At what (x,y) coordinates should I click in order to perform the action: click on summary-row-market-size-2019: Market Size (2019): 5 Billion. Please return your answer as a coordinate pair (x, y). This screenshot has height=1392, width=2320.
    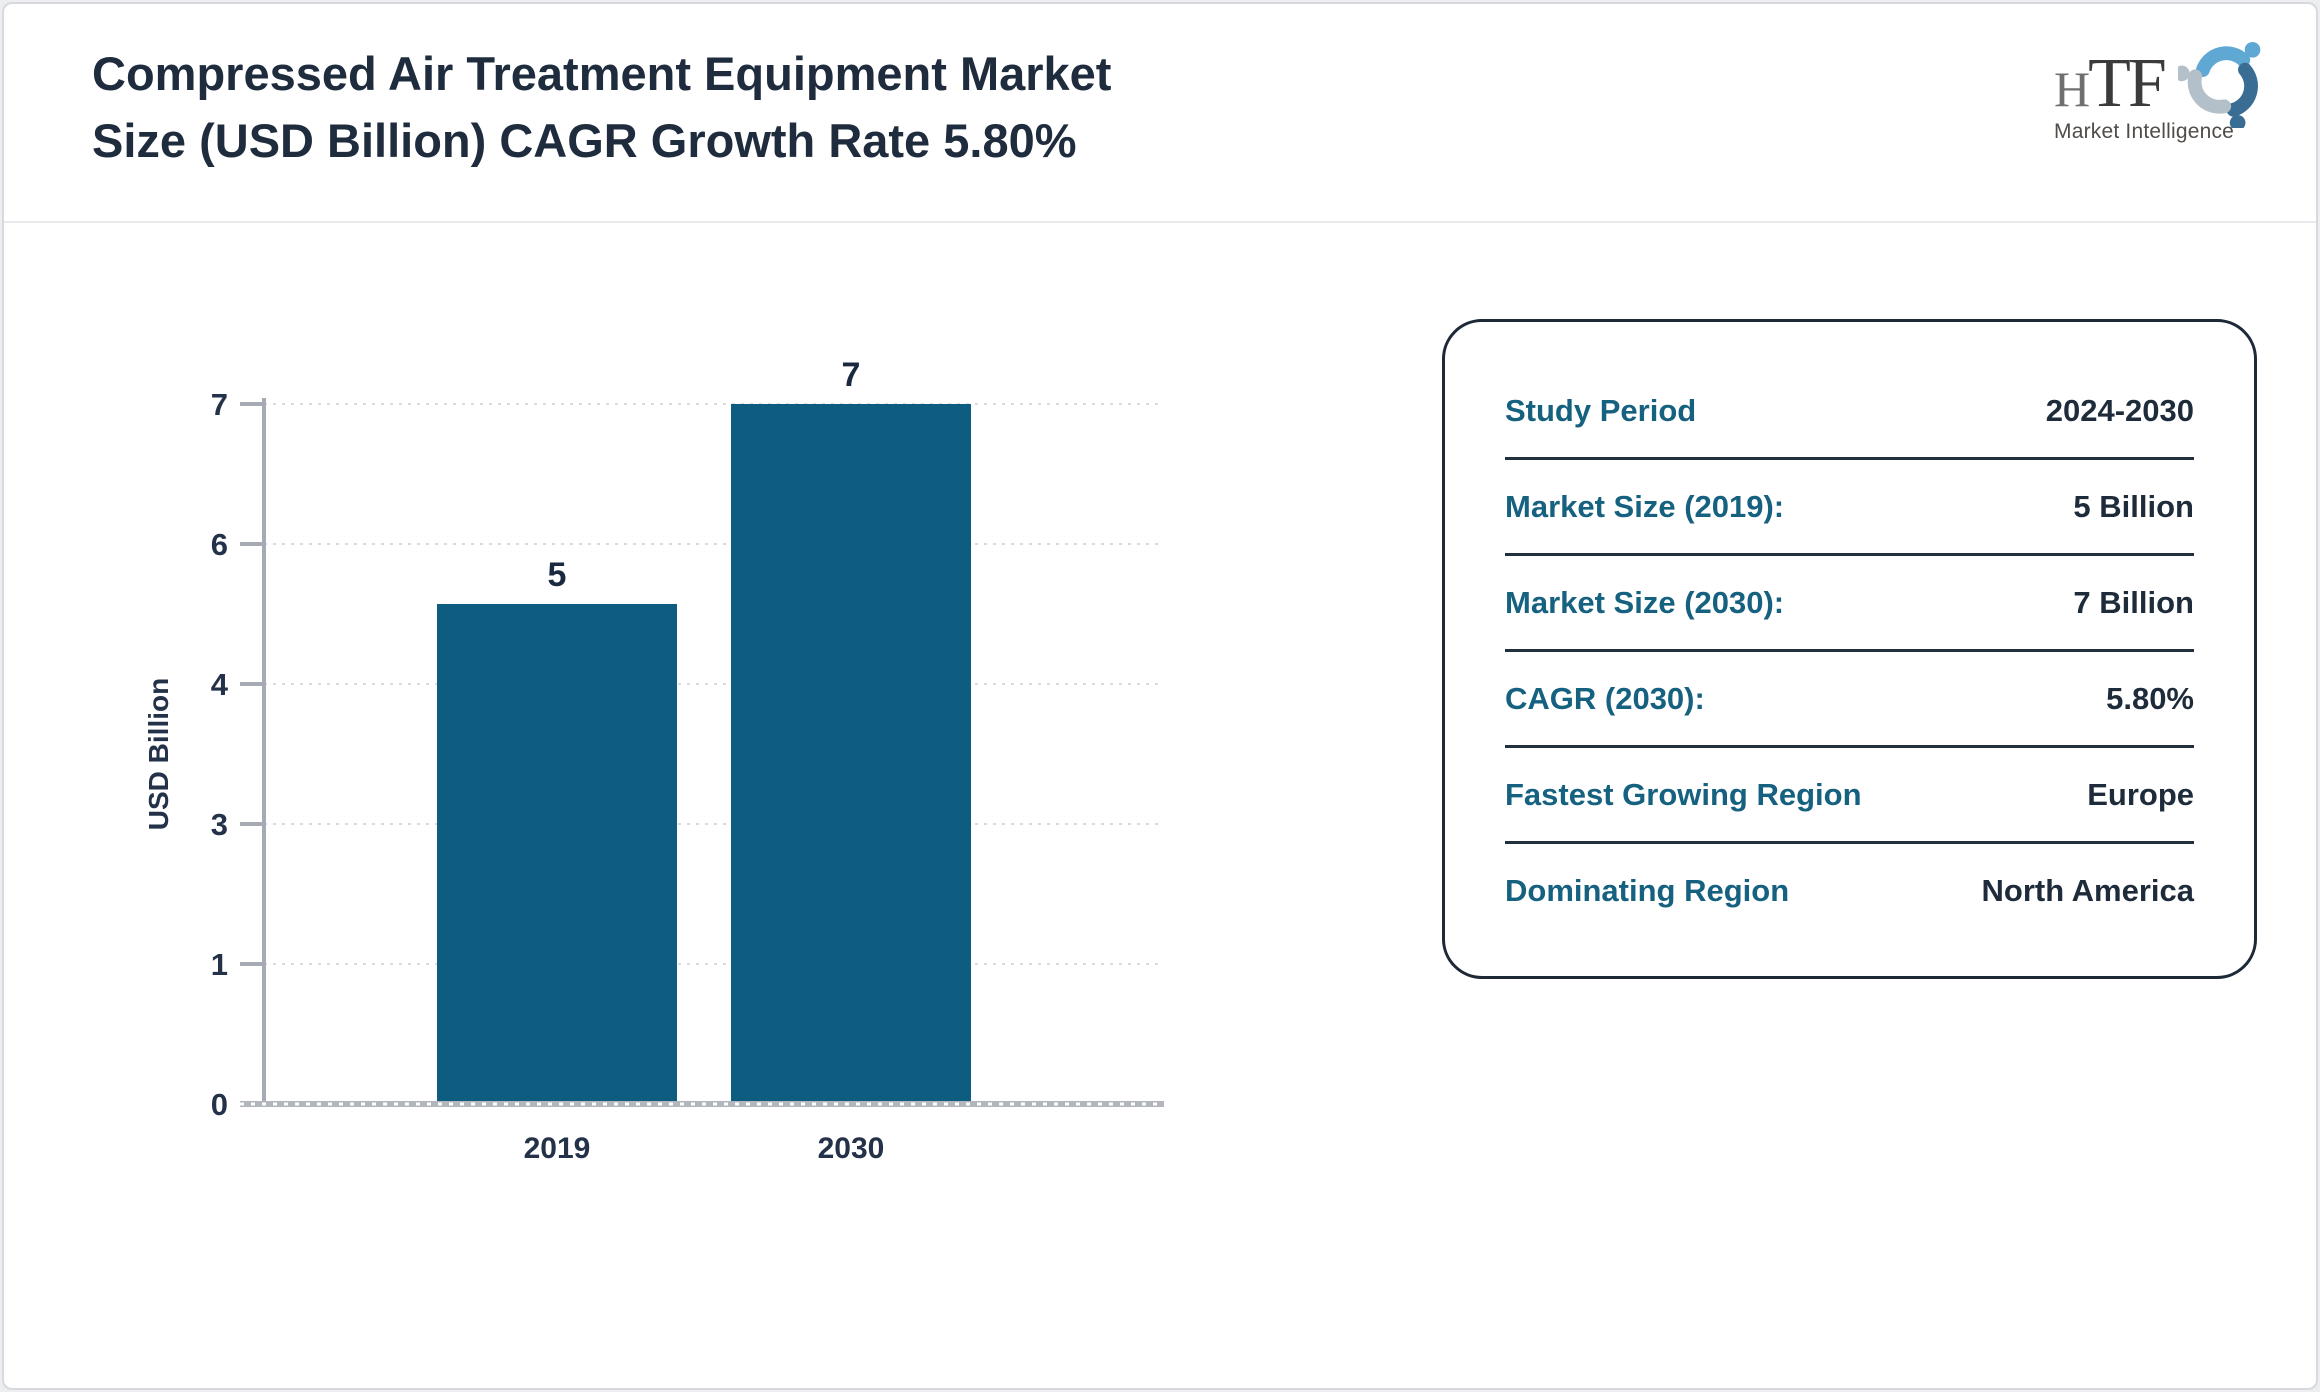
    Looking at the image, I should click on (1849, 508).